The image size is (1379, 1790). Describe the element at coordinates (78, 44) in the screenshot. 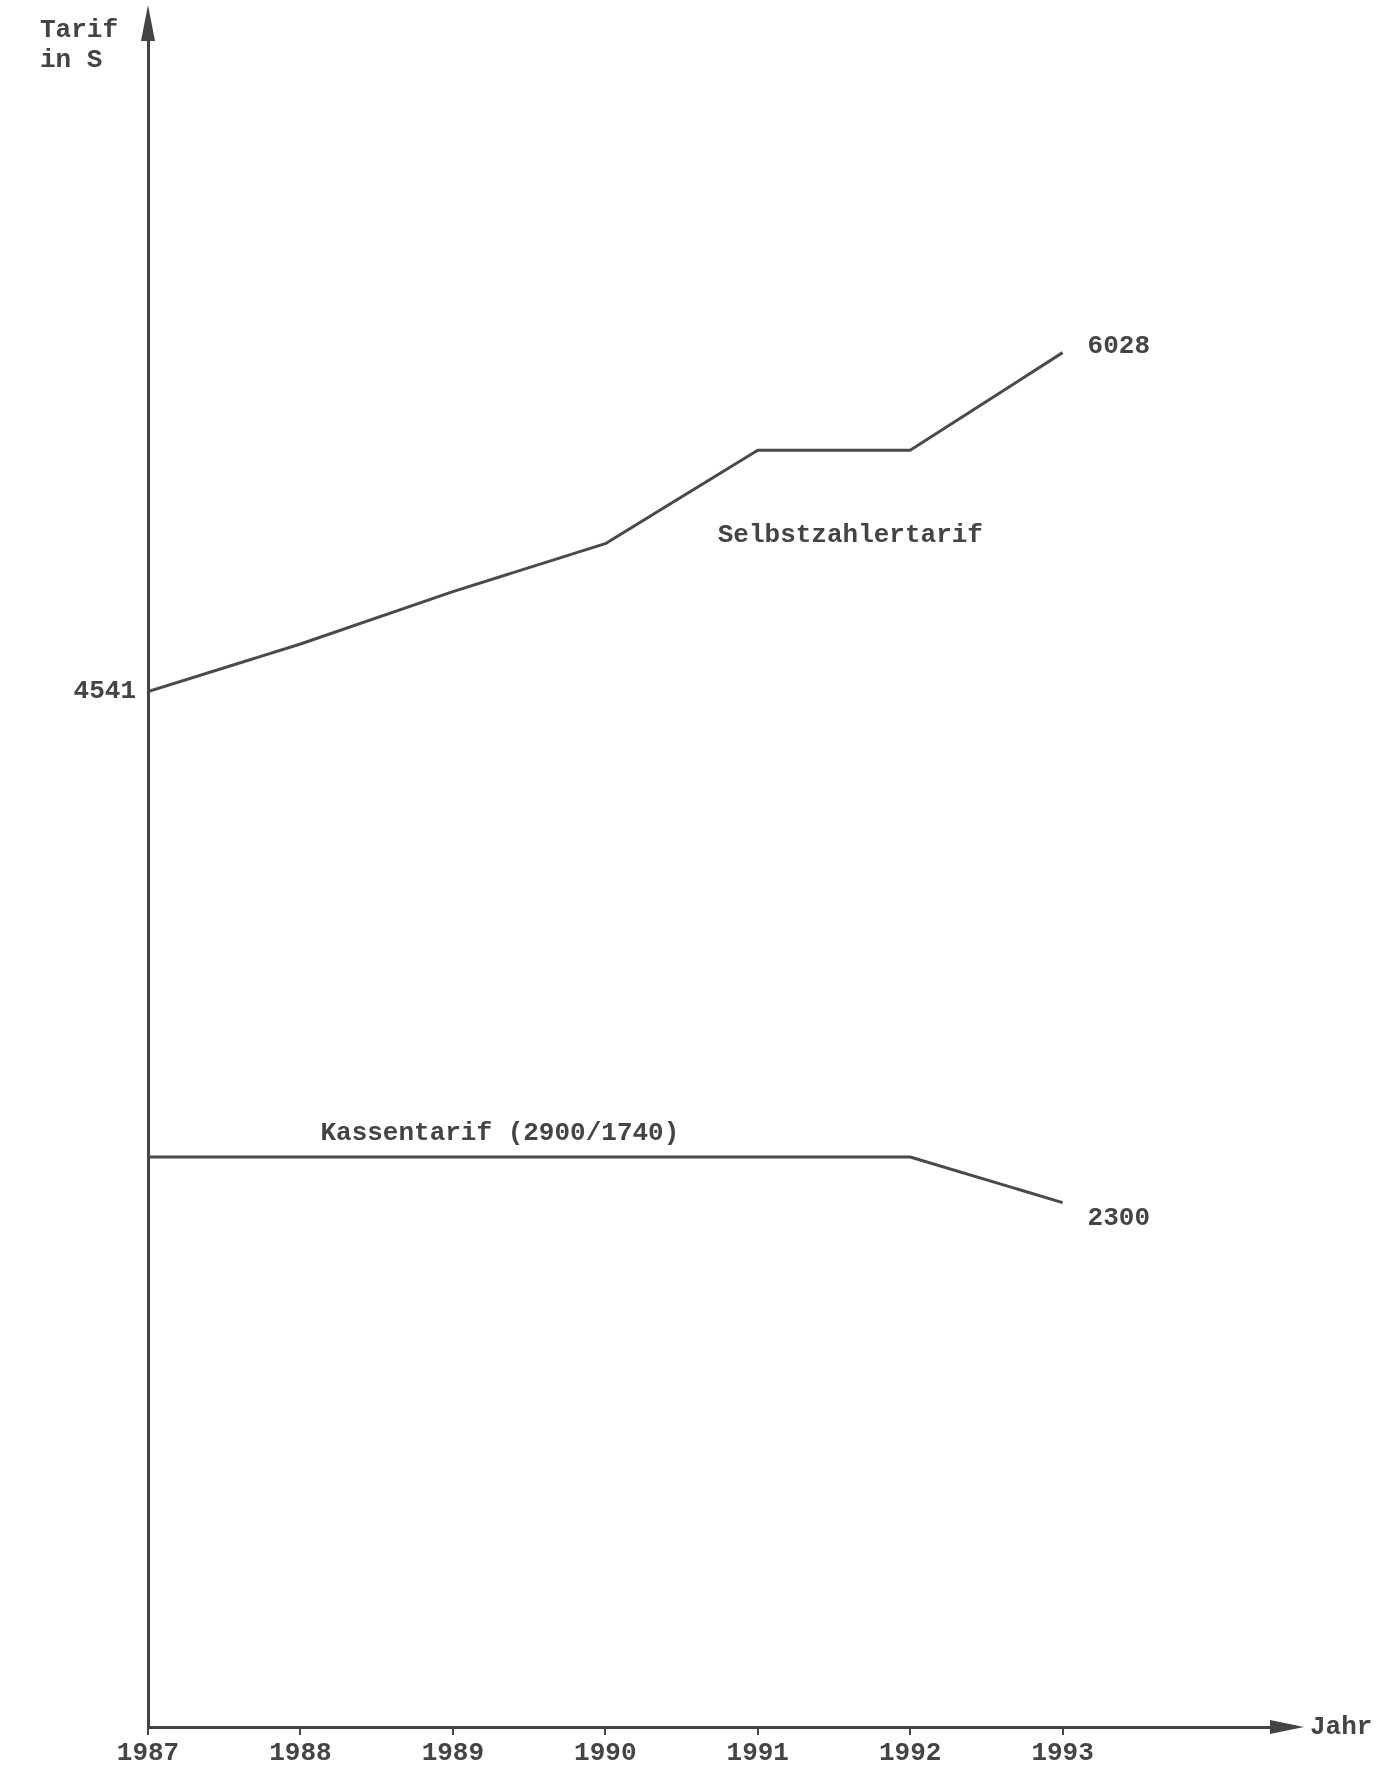

I see `y-axis-title: Tarif in S` at that location.